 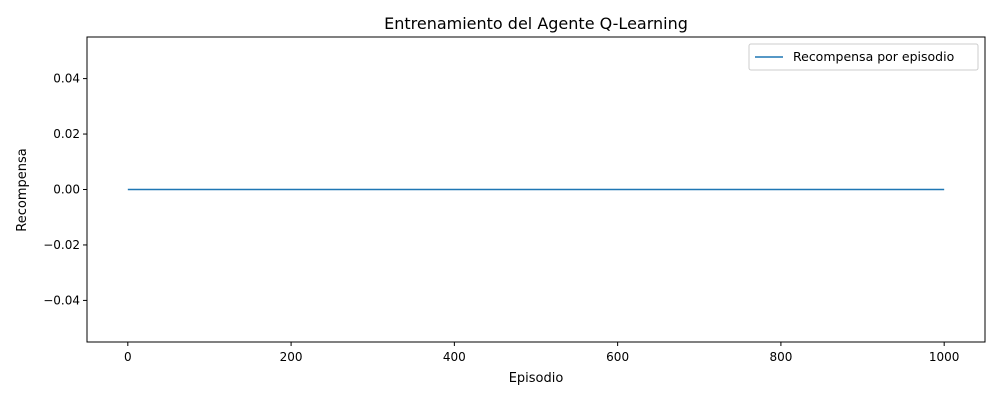 I want to click on x-tick-label: 600, so click(x=617, y=357).